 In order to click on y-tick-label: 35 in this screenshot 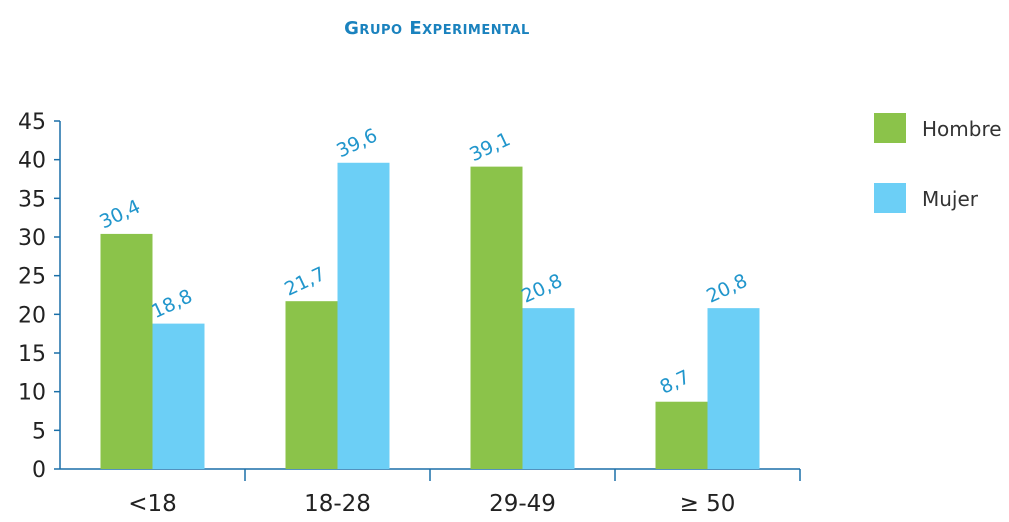, I will do `click(32, 199)`.